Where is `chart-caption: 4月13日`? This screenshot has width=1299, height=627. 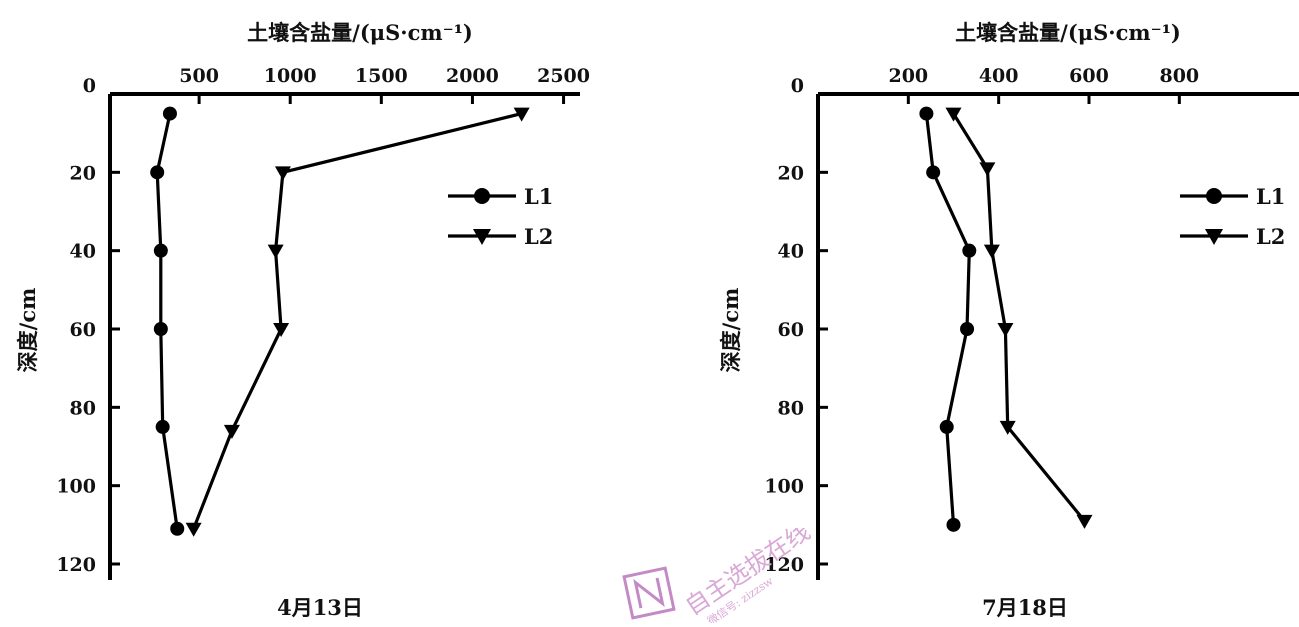
chart-caption: 4月13日 is located at coordinates (320, 607).